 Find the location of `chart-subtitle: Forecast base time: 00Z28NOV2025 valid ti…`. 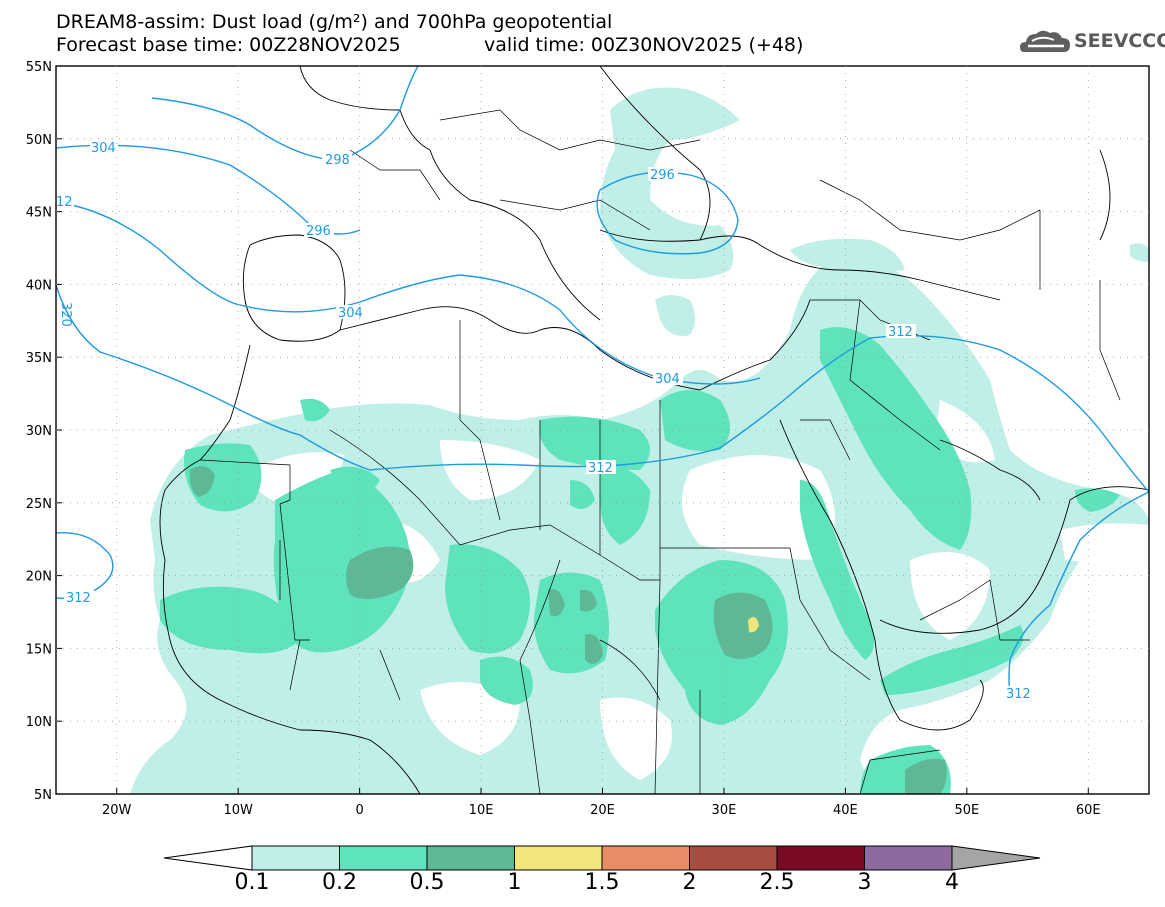

chart-subtitle: Forecast base time: 00Z28NOV2025 valid ti… is located at coordinates (429, 45).